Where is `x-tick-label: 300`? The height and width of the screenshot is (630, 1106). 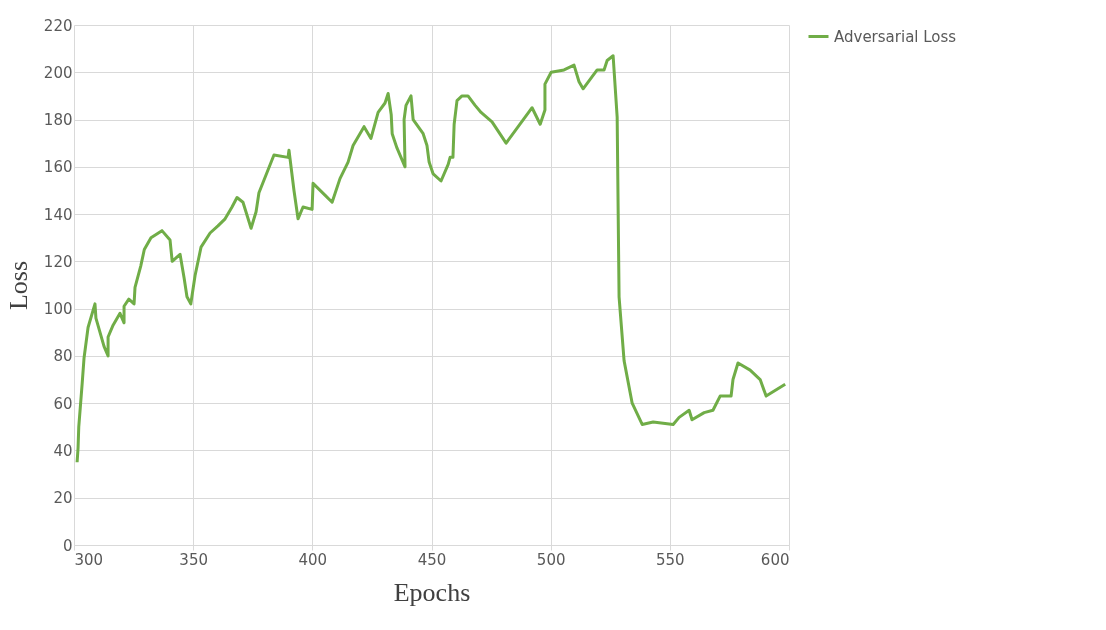
x-tick-label: 300 is located at coordinates (89, 559).